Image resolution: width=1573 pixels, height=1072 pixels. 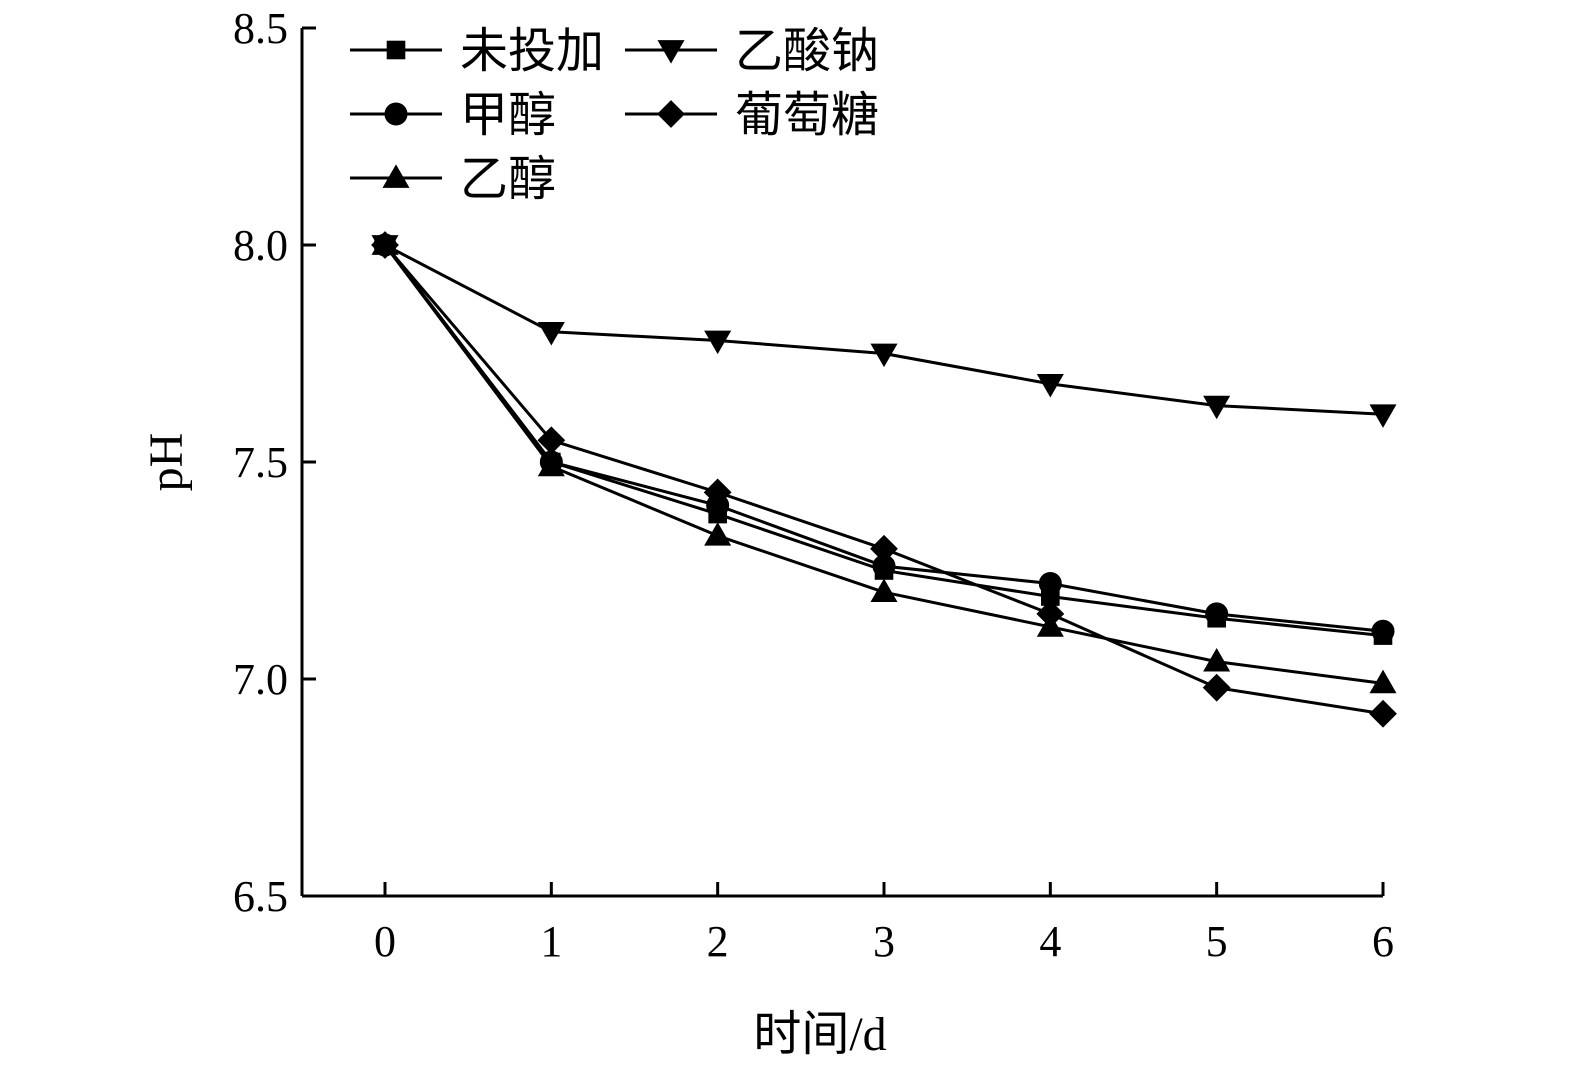 I want to click on y-tick-label: 7.5, so click(x=260, y=462).